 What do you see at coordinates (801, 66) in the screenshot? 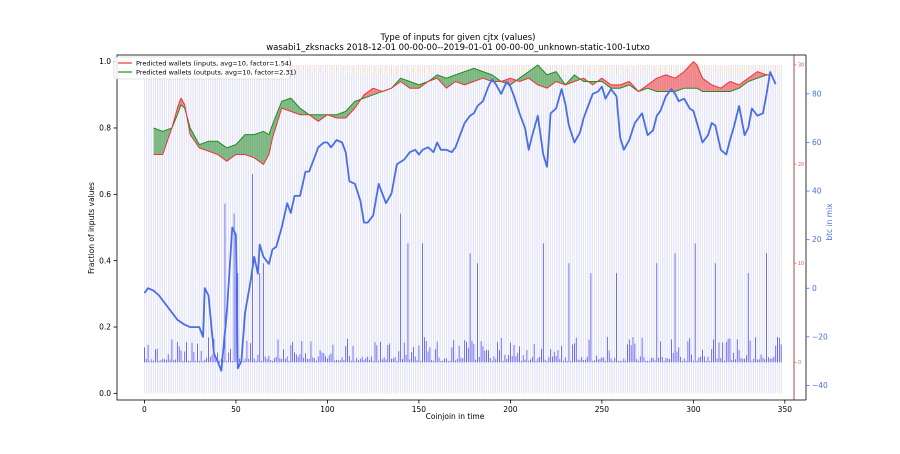
I see `y-mid-tick-label: 30` at bounding box center [801, 66].